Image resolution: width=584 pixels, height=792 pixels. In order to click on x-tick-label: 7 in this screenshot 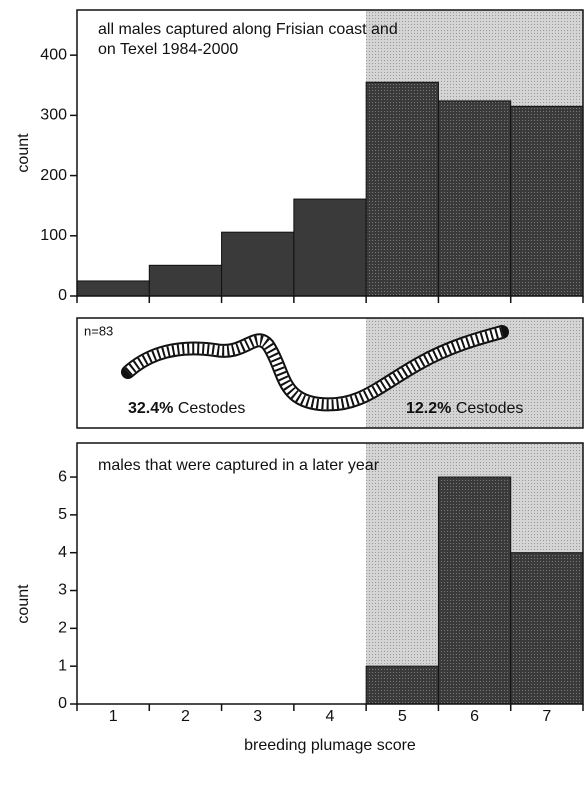, I will do `click(546, 716)`.